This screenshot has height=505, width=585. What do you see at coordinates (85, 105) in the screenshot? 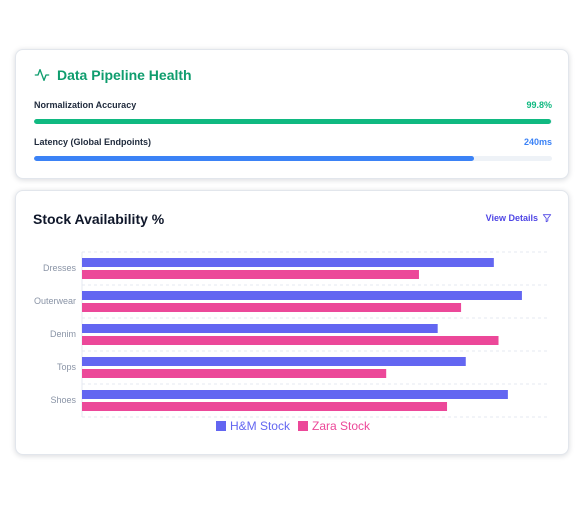
I see `metric-label: Normalization Accuracy` at bounding box center [85, 105].